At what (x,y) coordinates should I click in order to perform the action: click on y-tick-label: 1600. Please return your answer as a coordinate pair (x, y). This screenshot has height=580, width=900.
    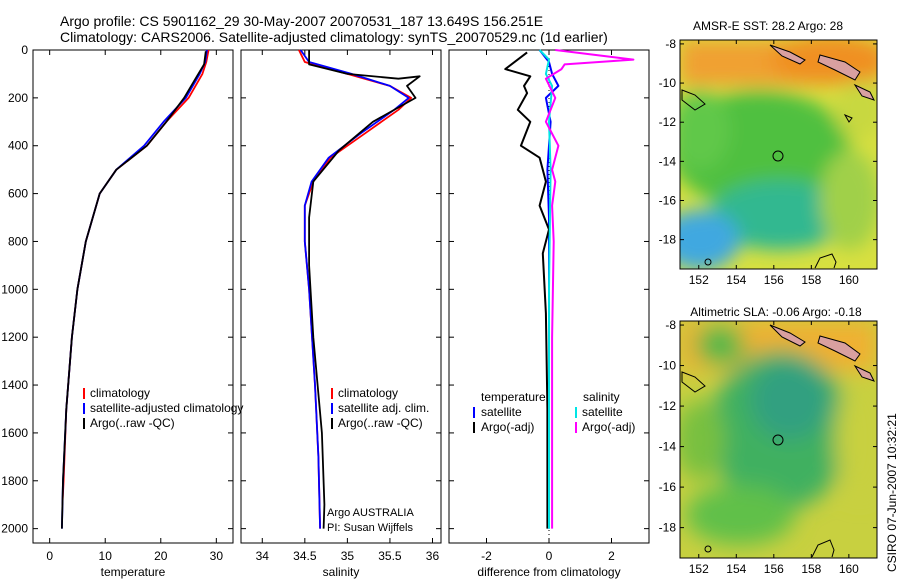
    Looking at the image, I should click on (14, 433).